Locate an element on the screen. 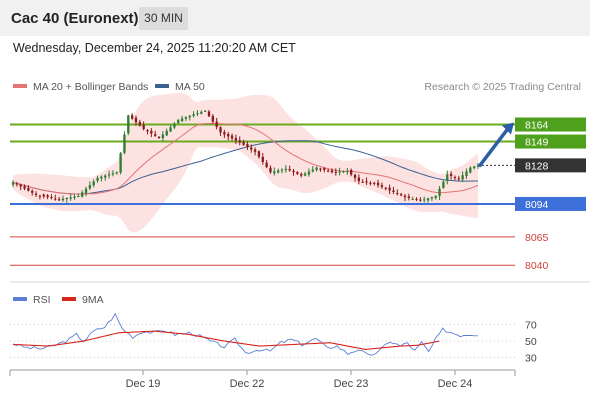 This screenshot has height=400, width=590. rsi-ma-legend-swatch is located at coordinates (69, 299).